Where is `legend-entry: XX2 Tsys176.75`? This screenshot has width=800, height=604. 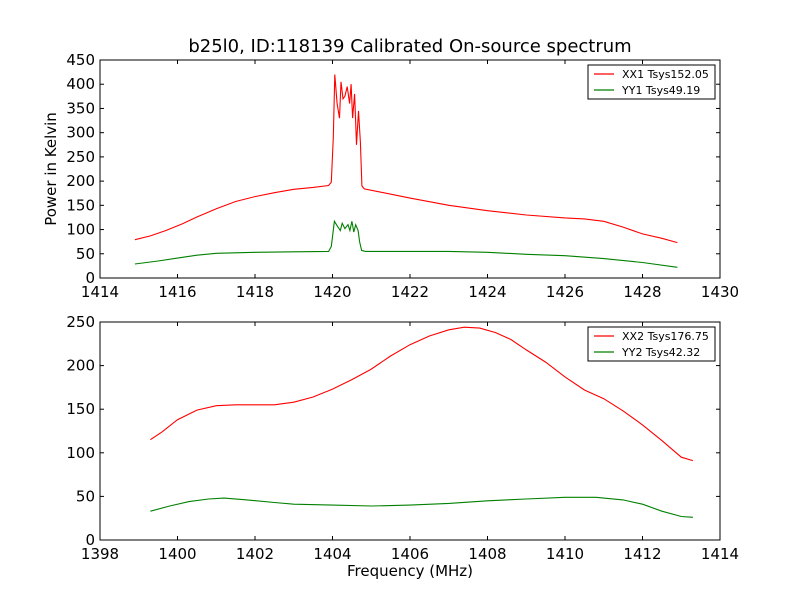
legend-entry: XX2 Tsys176.75 is located at coordinates (665, 336).